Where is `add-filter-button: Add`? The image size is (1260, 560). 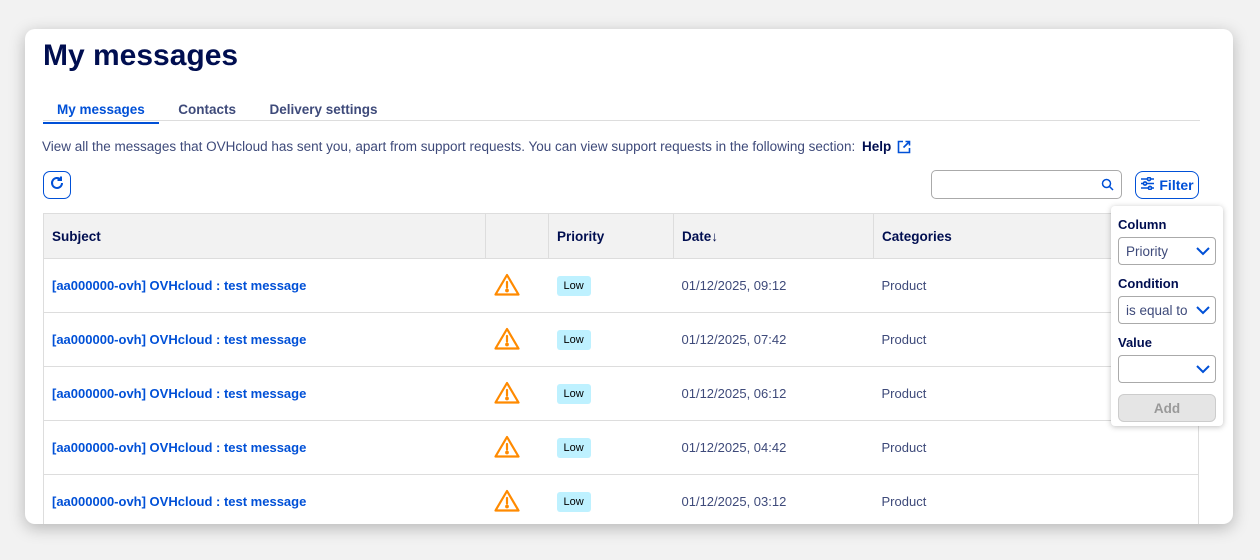 add-filter-button: Add is located at coordinates (1167, 408).